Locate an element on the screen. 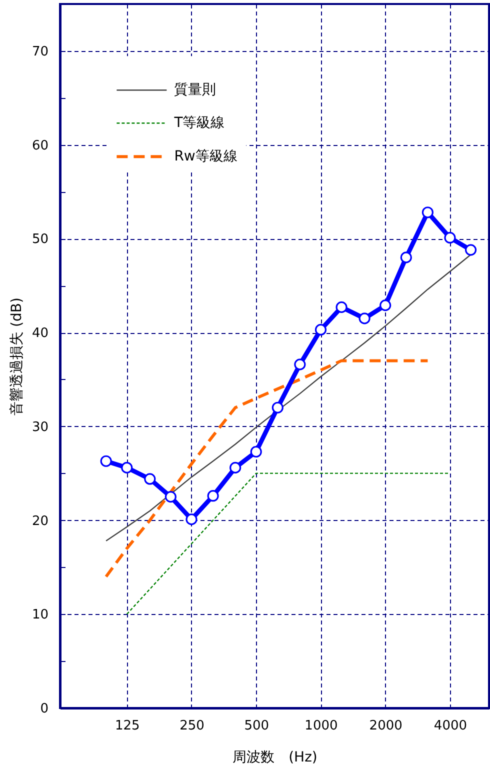 The image size is (490, 776). legend-label: 質量則 is located at coordinates (195, 90).